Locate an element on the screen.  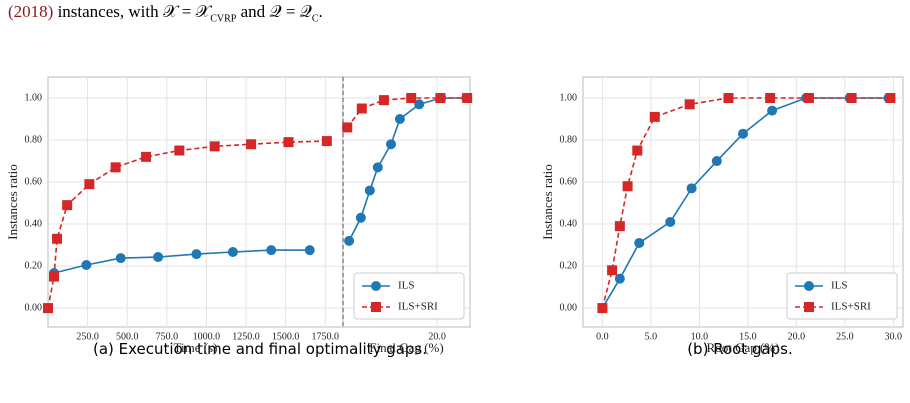
x-tick-label: 0.0 is located at coordinates (602, 336).